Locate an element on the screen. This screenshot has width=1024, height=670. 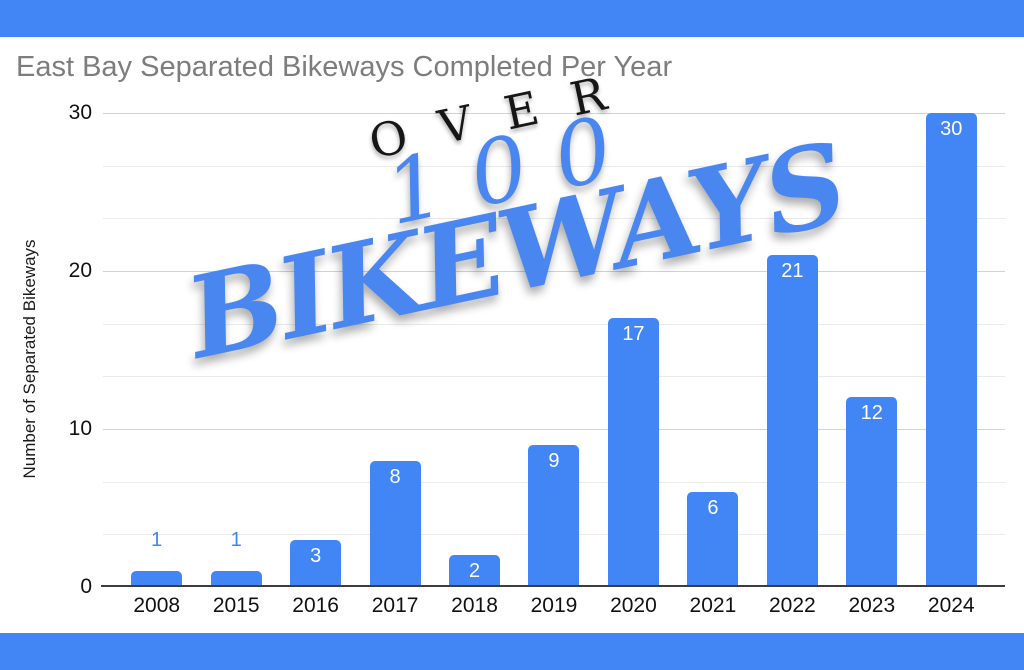
bar-2016 is located at coordinates (316, 563).